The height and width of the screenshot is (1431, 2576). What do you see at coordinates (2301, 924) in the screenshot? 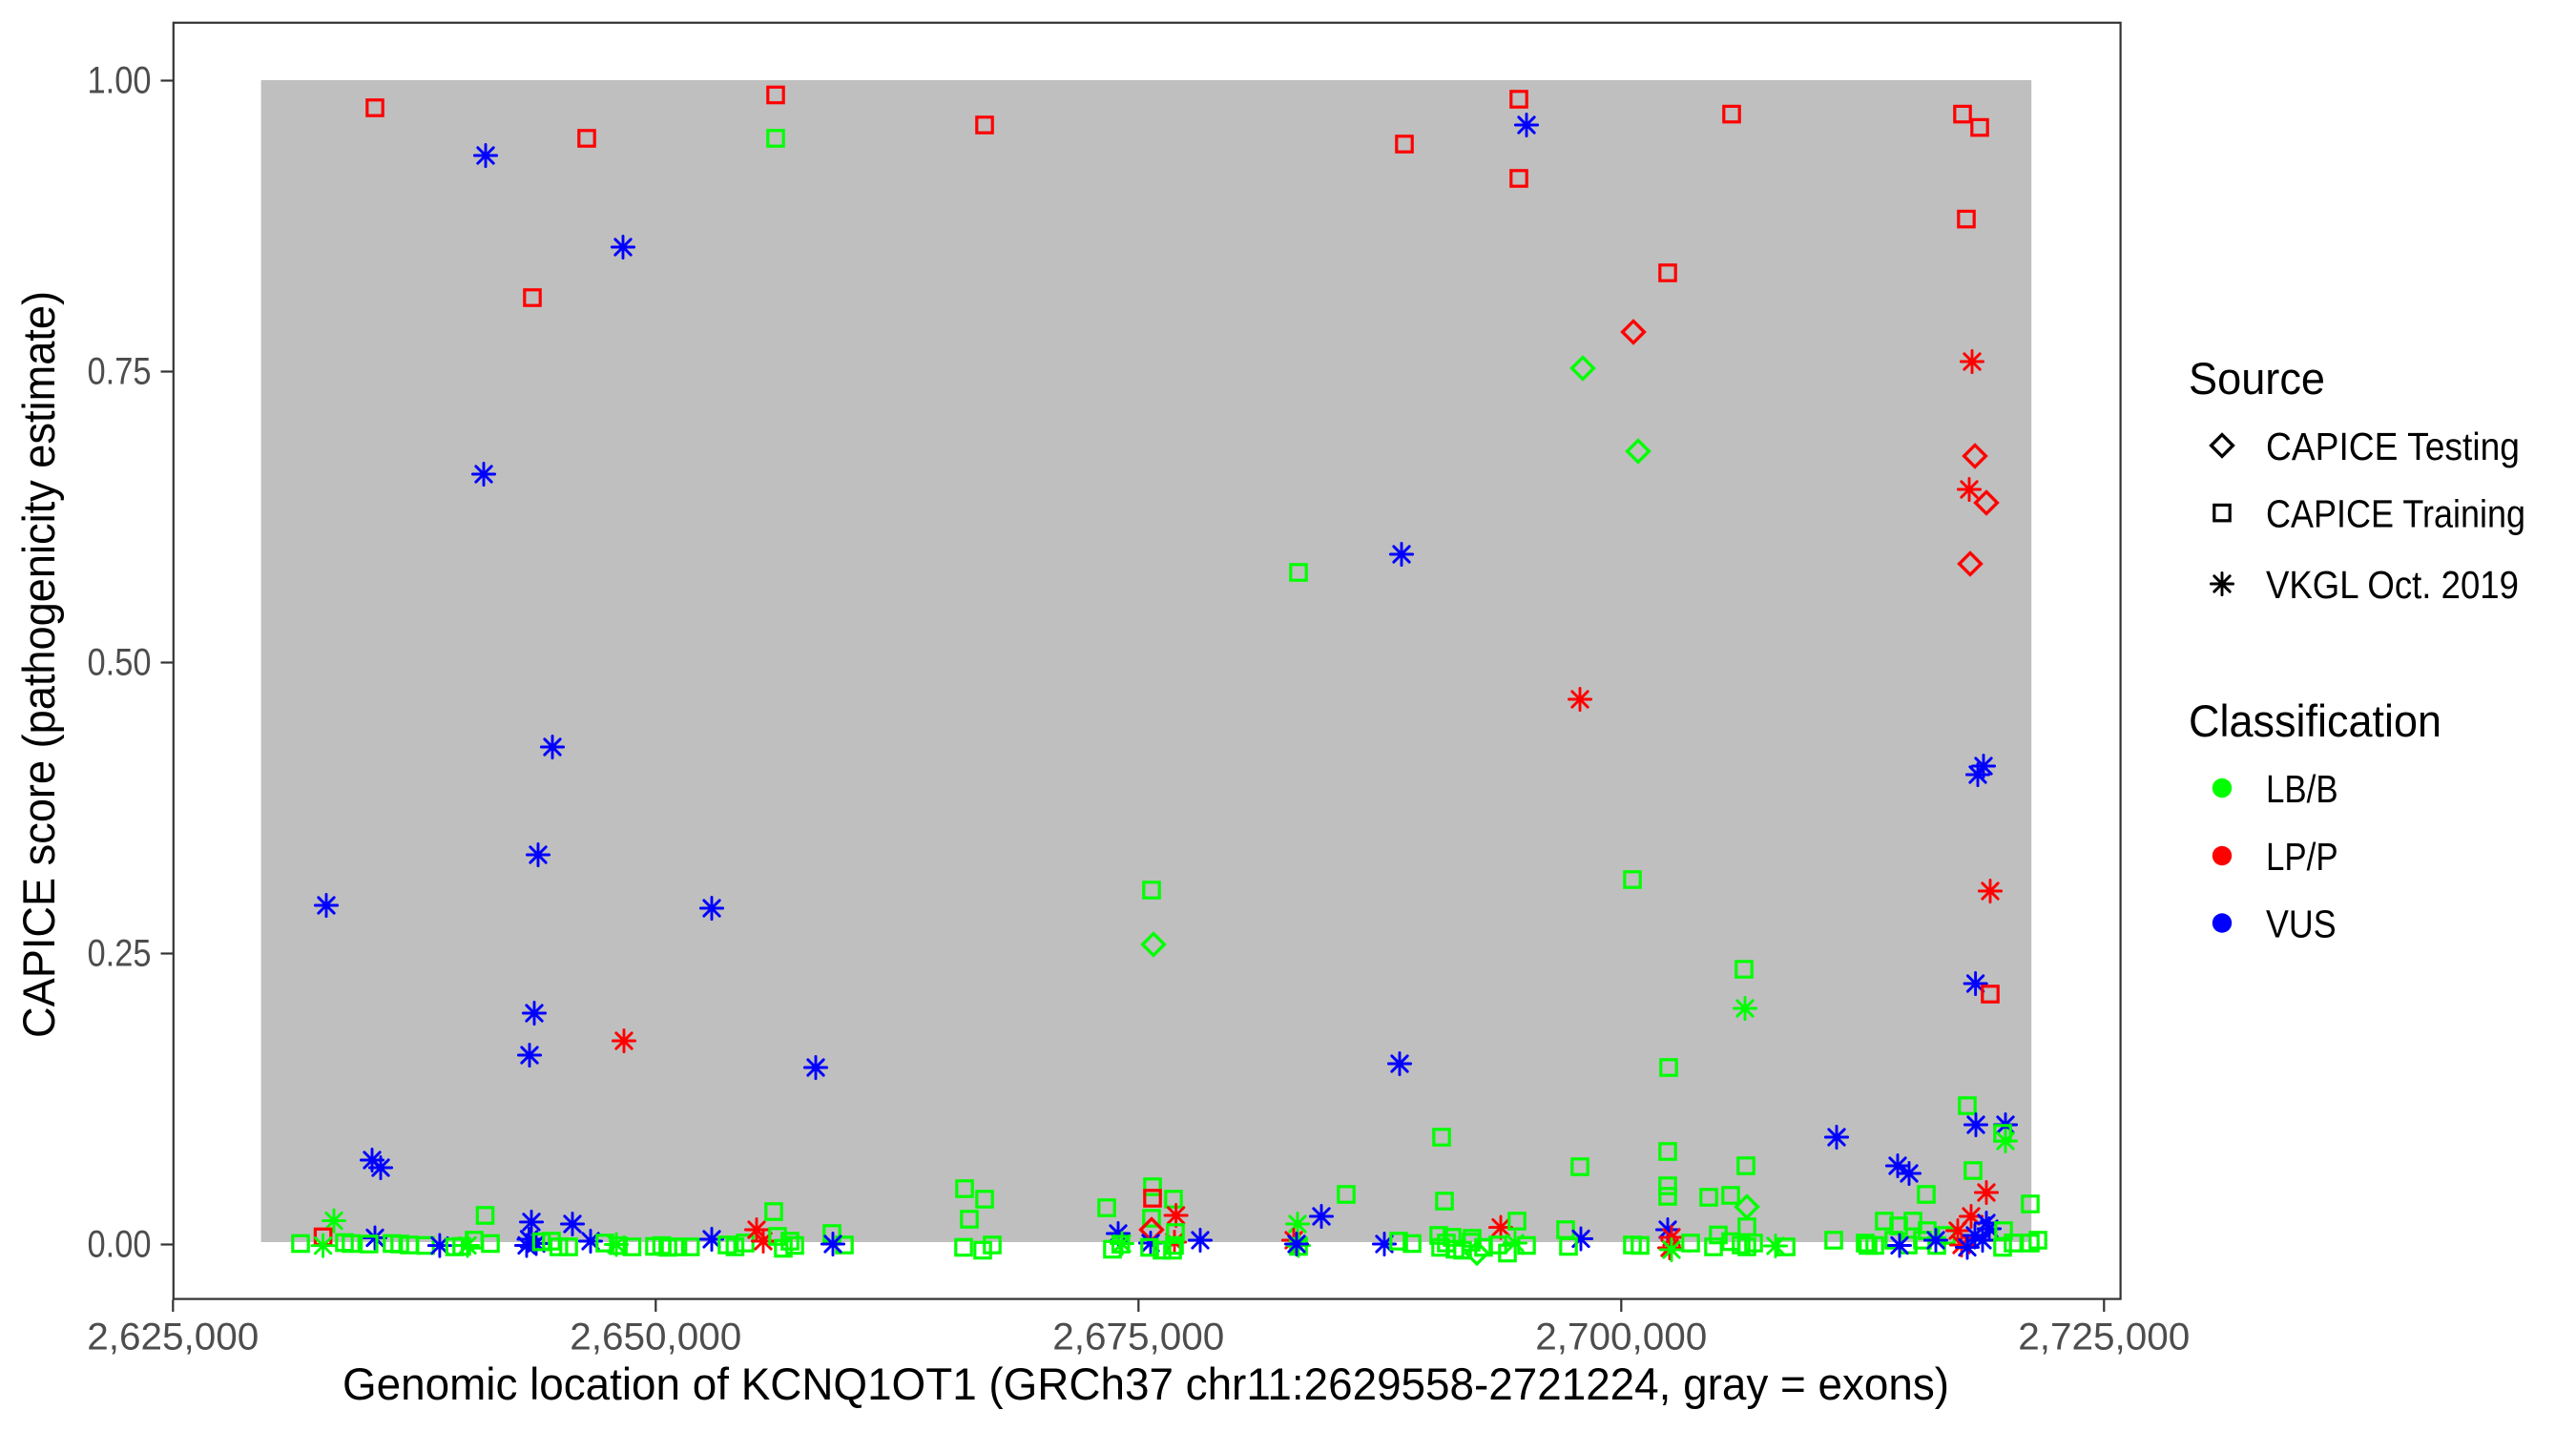
I see `svg-text: VUS` at bounding box center [2301, 924].